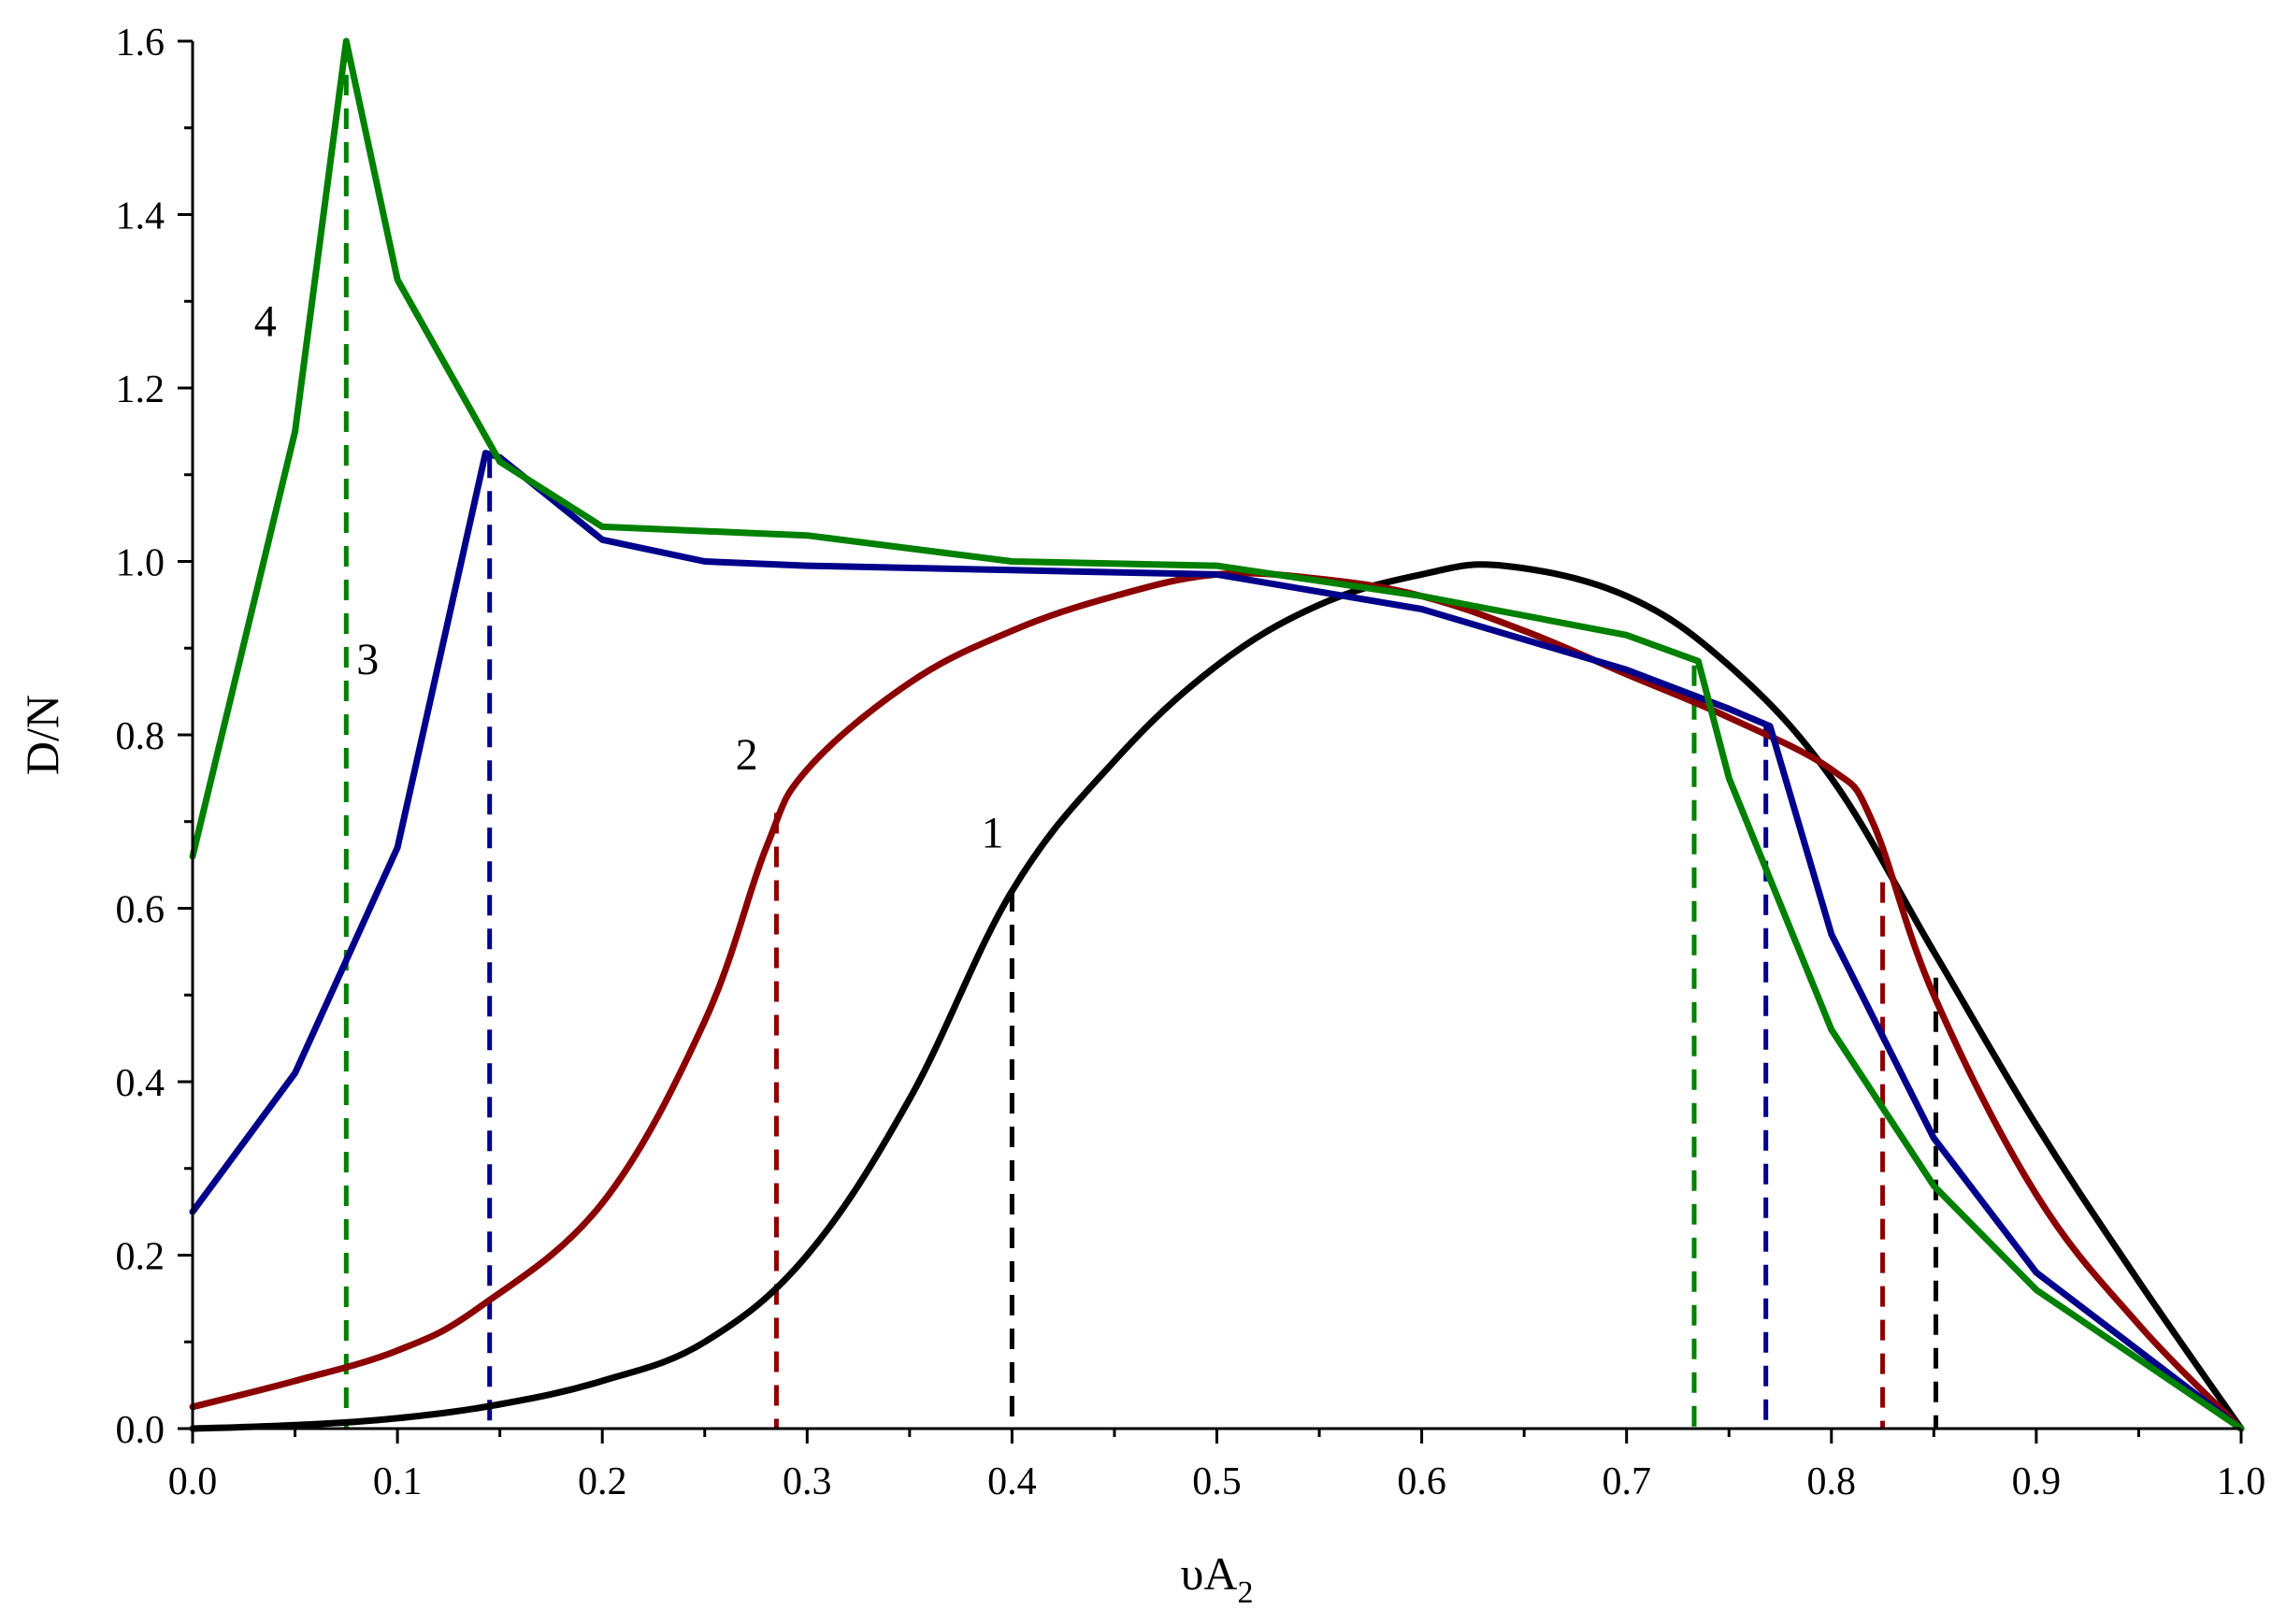  What do you see at coordinates (602, 1481) in the screenshot?
I see `x-tick-label: 0.2` at bounding box center [602, 1481].